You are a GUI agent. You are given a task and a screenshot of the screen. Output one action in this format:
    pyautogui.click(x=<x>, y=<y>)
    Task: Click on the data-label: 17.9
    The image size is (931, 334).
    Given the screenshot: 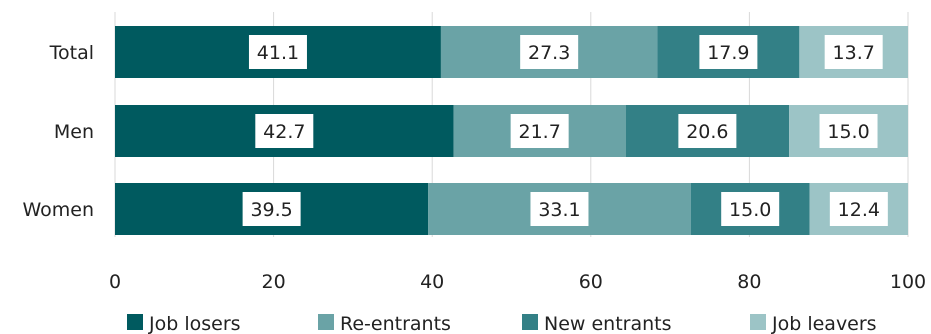 What is the action you would take?
    pyautogui.click(x=728, y=53)
    